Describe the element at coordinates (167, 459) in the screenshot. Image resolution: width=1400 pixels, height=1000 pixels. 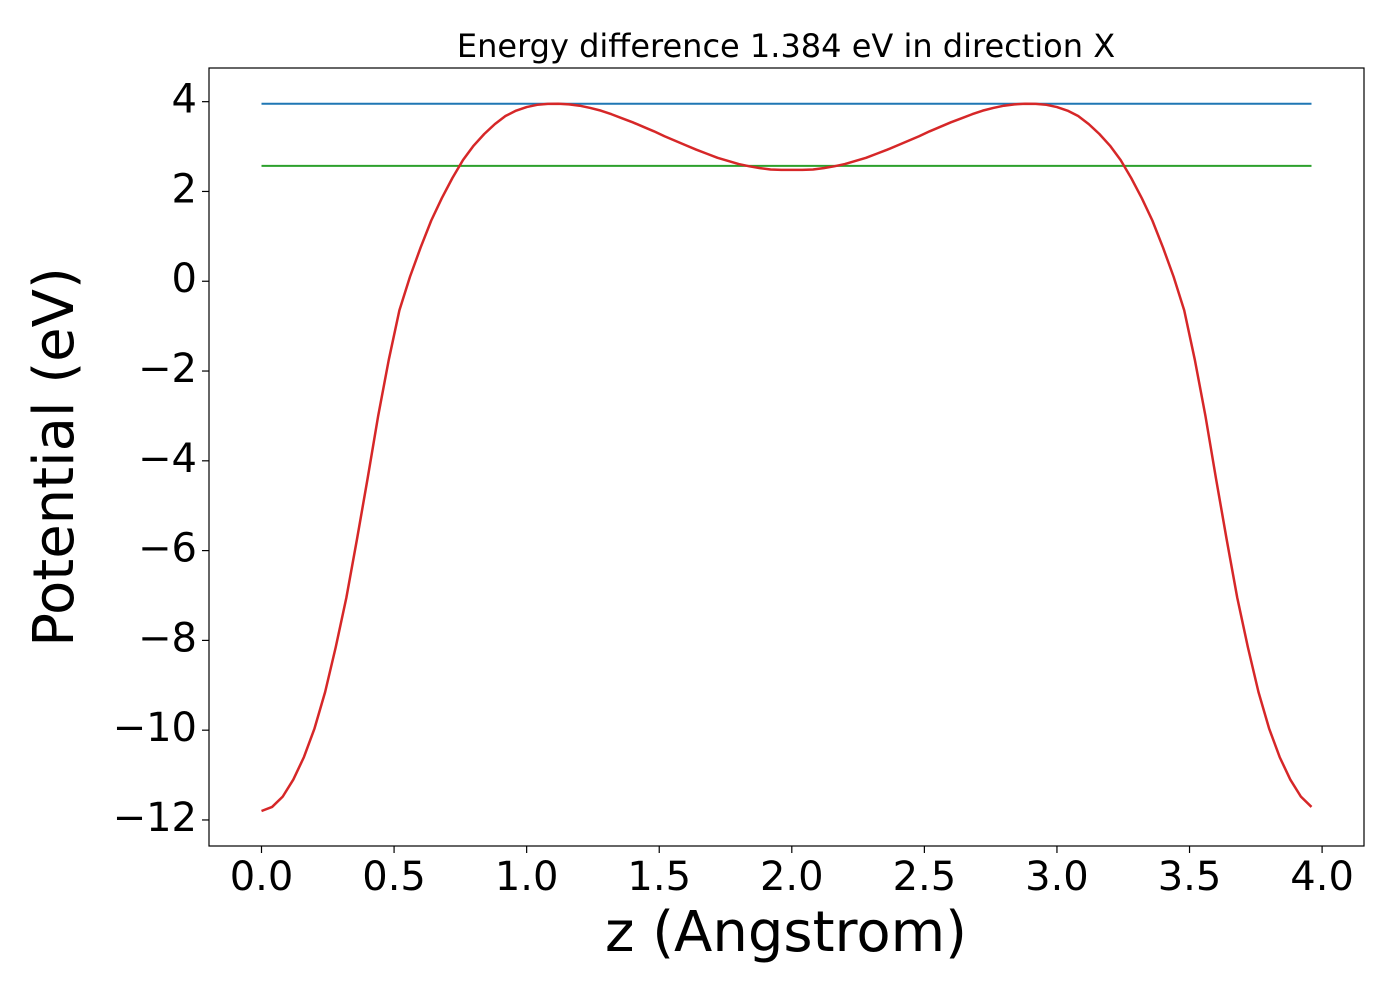
I see `y-tick-label: −4` at that location.